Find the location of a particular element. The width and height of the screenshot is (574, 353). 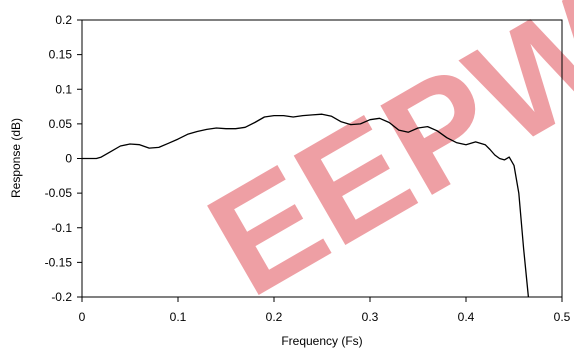

y-tick-label: 0.15 is located at coordinates (61, 55).